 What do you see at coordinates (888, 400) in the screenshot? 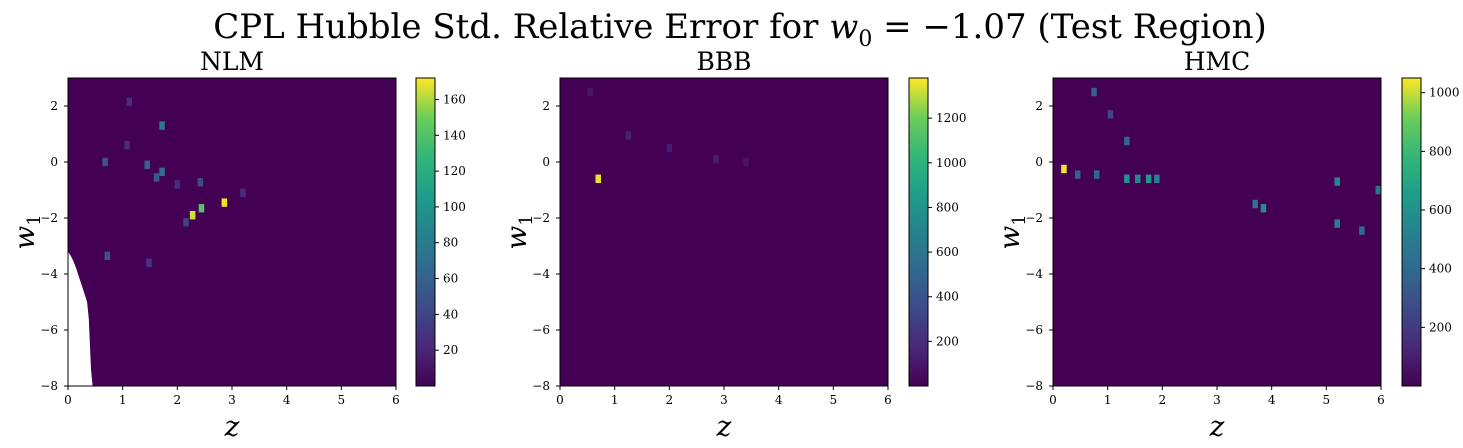
I see `x-tick-label: 6` at bounding box center [888, 400].